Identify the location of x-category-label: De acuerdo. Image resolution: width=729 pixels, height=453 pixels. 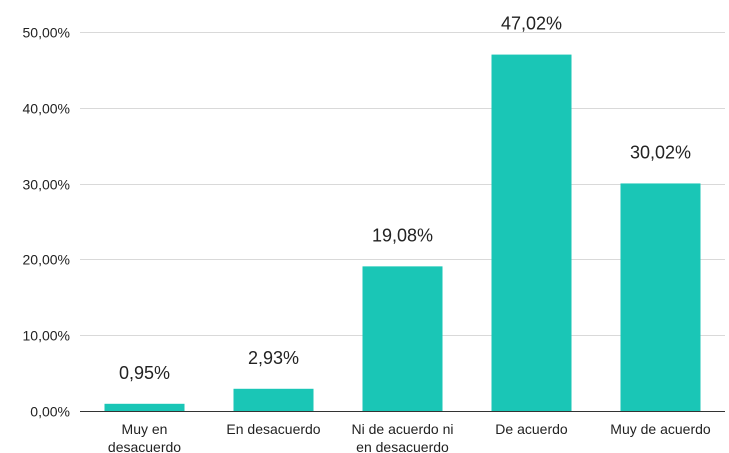
(531, 429).